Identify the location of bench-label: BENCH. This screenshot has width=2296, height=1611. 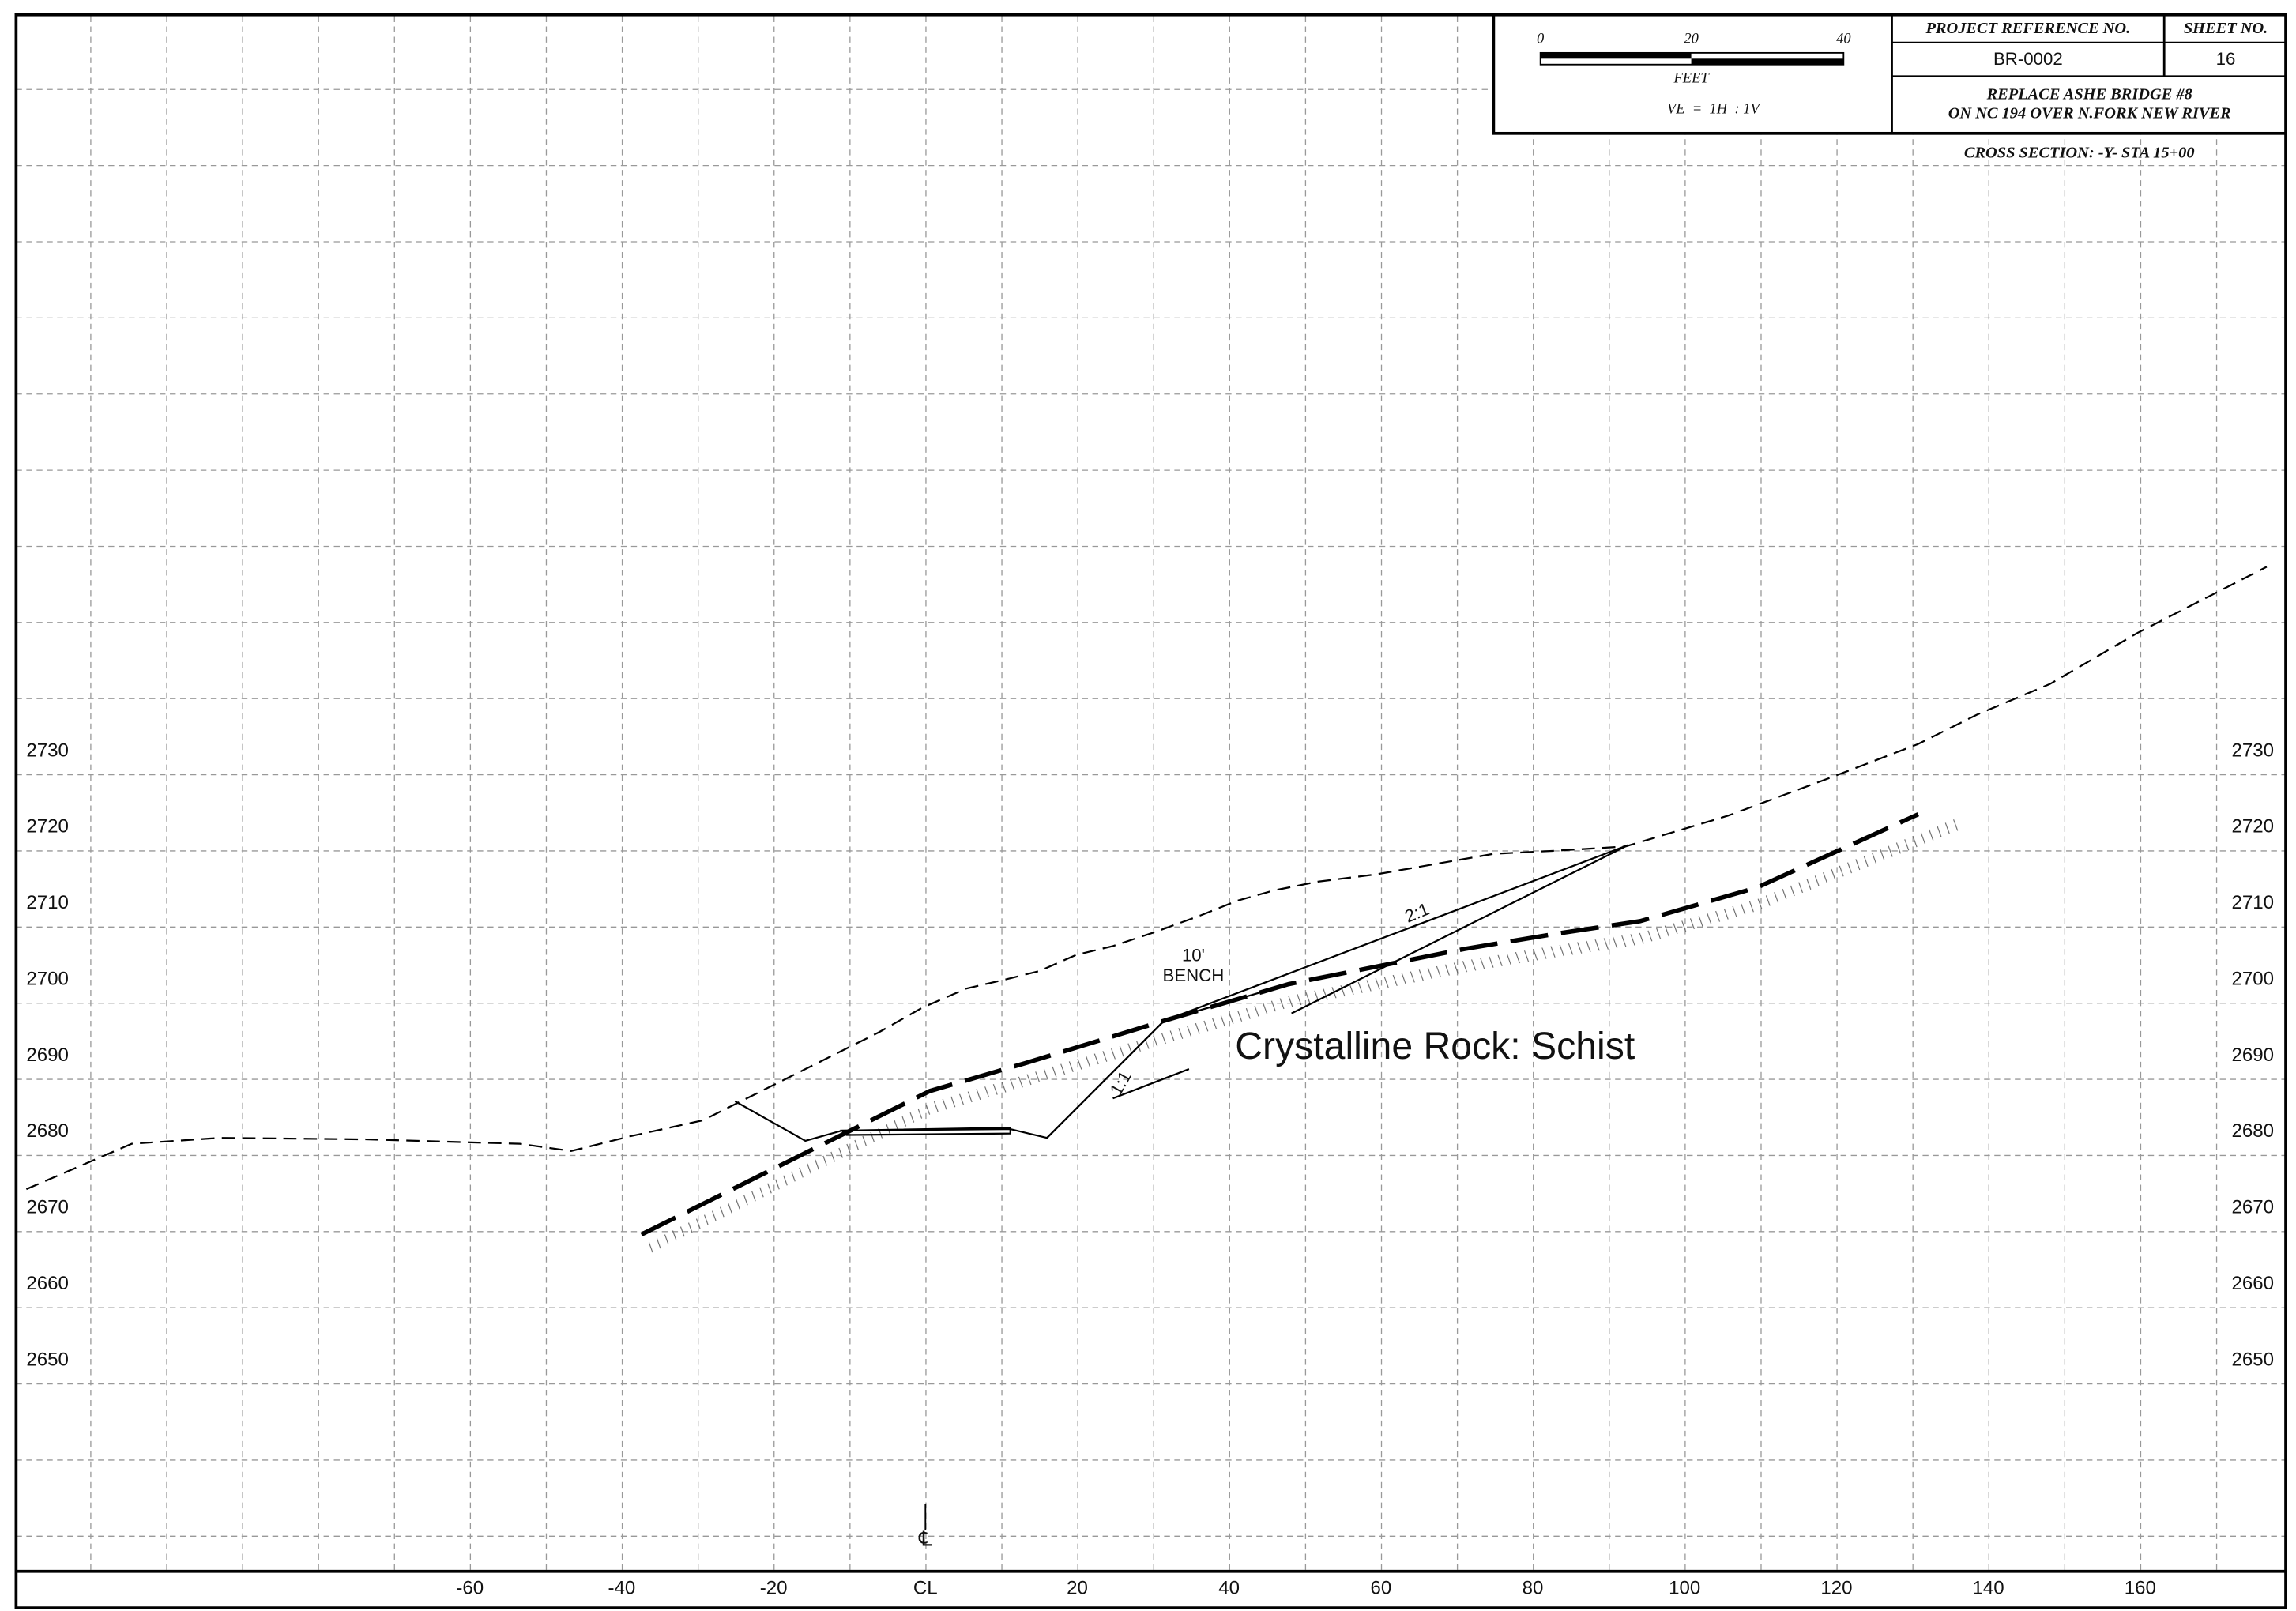
(1194, 975).